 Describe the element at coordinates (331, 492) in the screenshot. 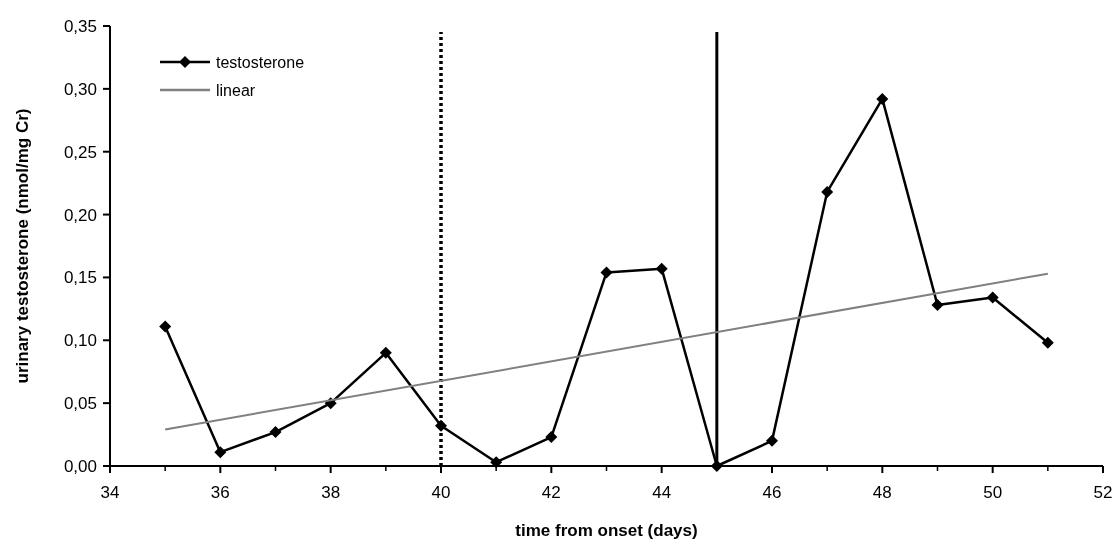

I see `x-tick-label: 38` at that location.